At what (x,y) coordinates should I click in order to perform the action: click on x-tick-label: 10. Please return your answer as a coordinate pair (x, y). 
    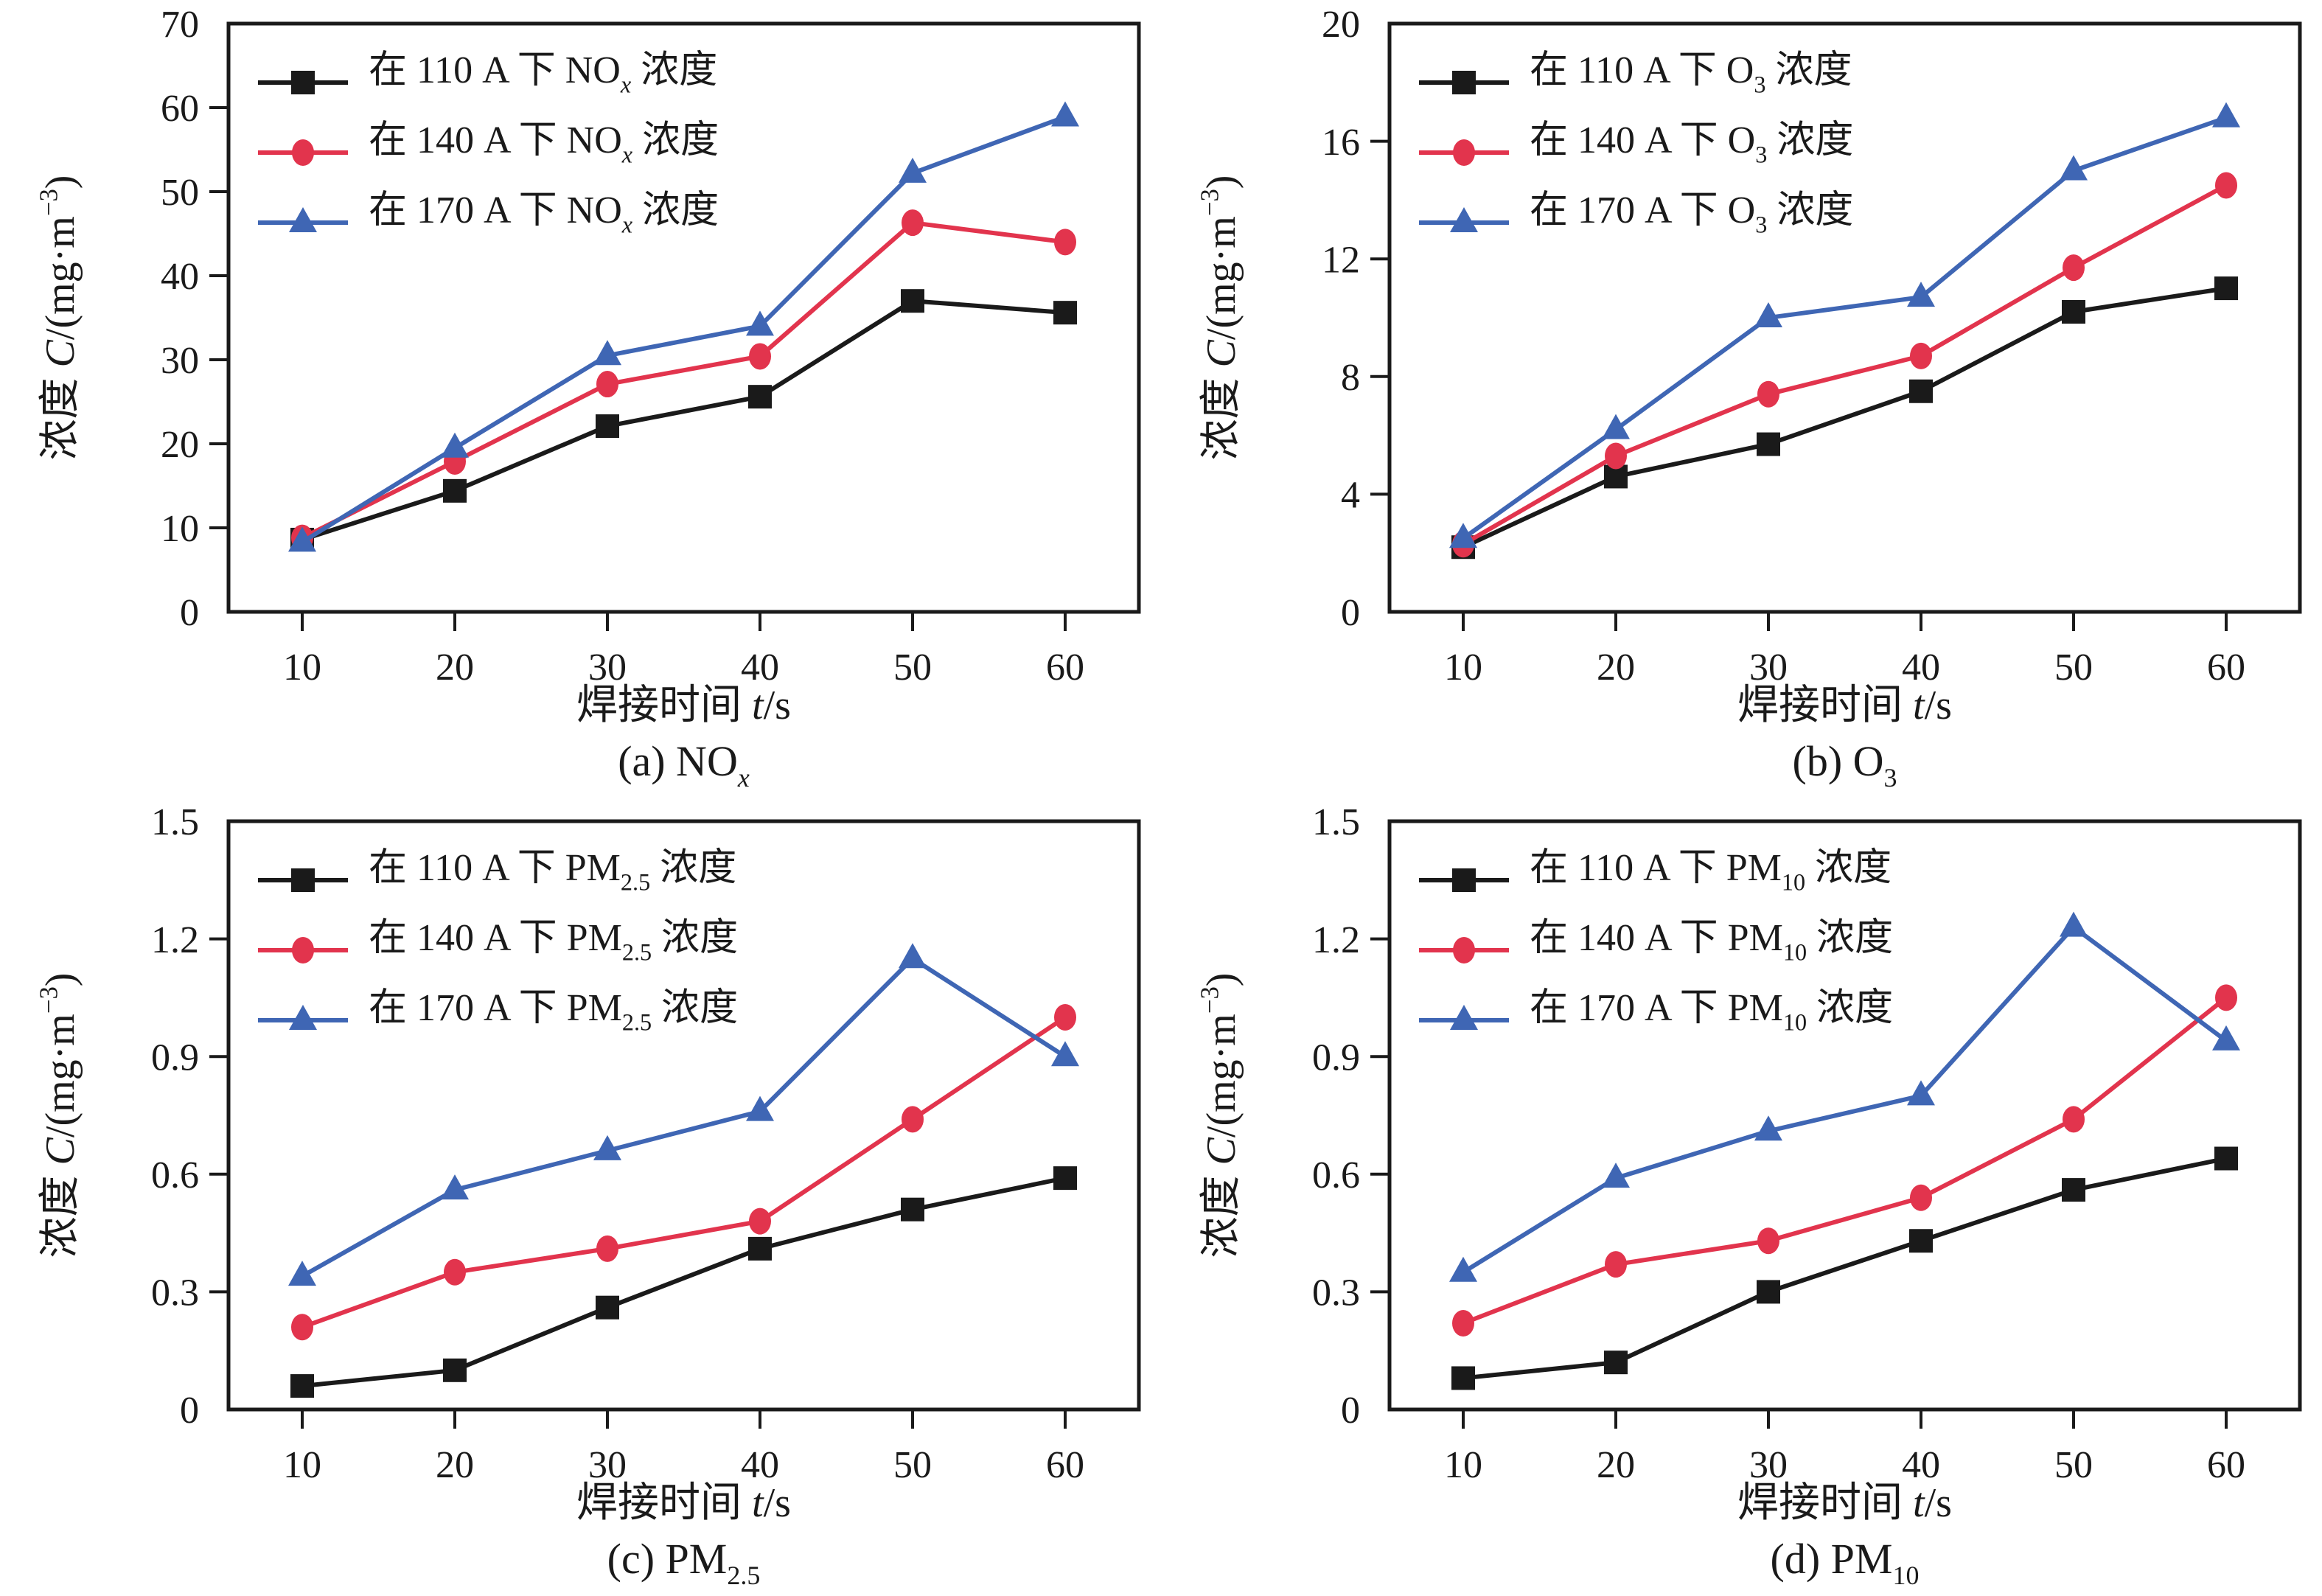
    Looking at the image, I should click on (302, 1465).